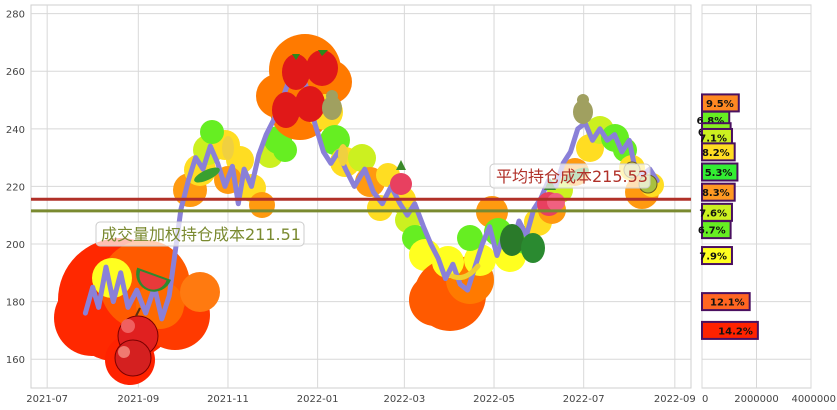 This screenshot has height=410, width=837. I want to click on x-tick-label: 2021-11, so click(228, 399).